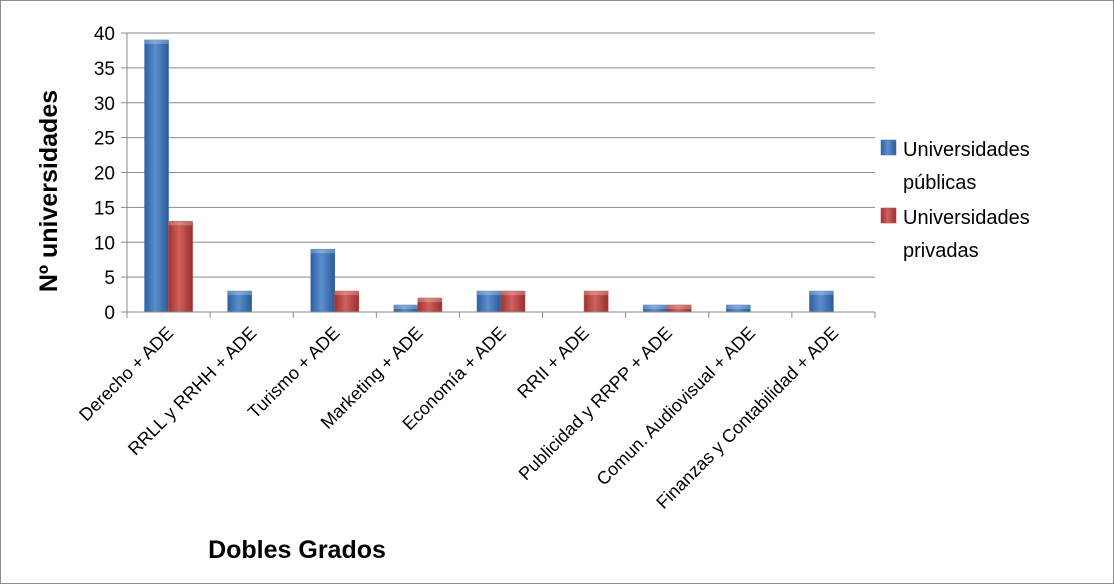 This screenshot has height=584, width=1114. What do you see at coordinates (109, 313) in the screenshot?
I see `y-tick-label: 0` at bounding box center [109, 313].